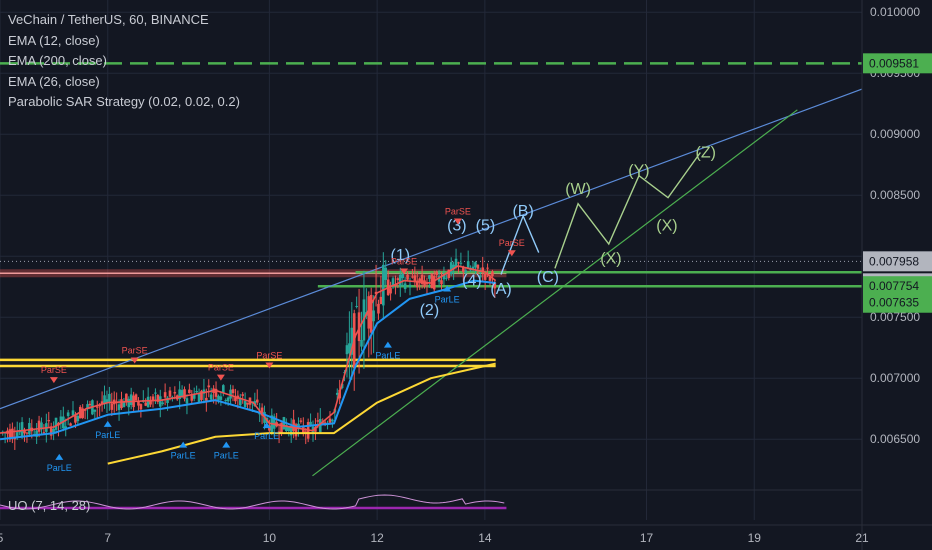  I want to click on badge-support-lower: 0.007635, so click(894, 303).